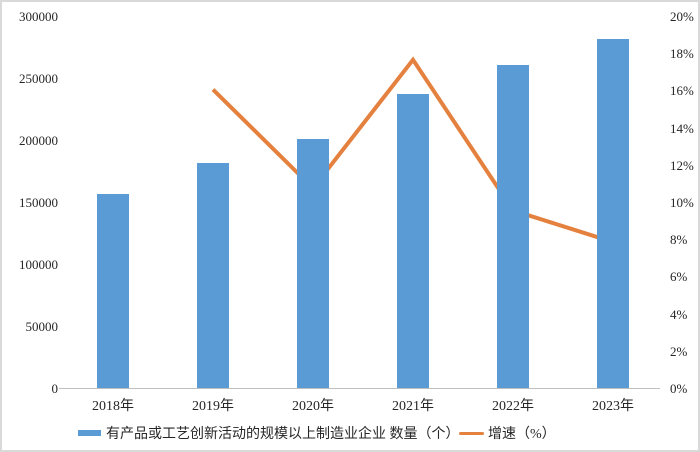 The width and height of the screenshot is (700, 452). Describe the element at coordinates (513, 406) in the screenshot. I see `x-axis-label-2022年: 2022年` at that location.